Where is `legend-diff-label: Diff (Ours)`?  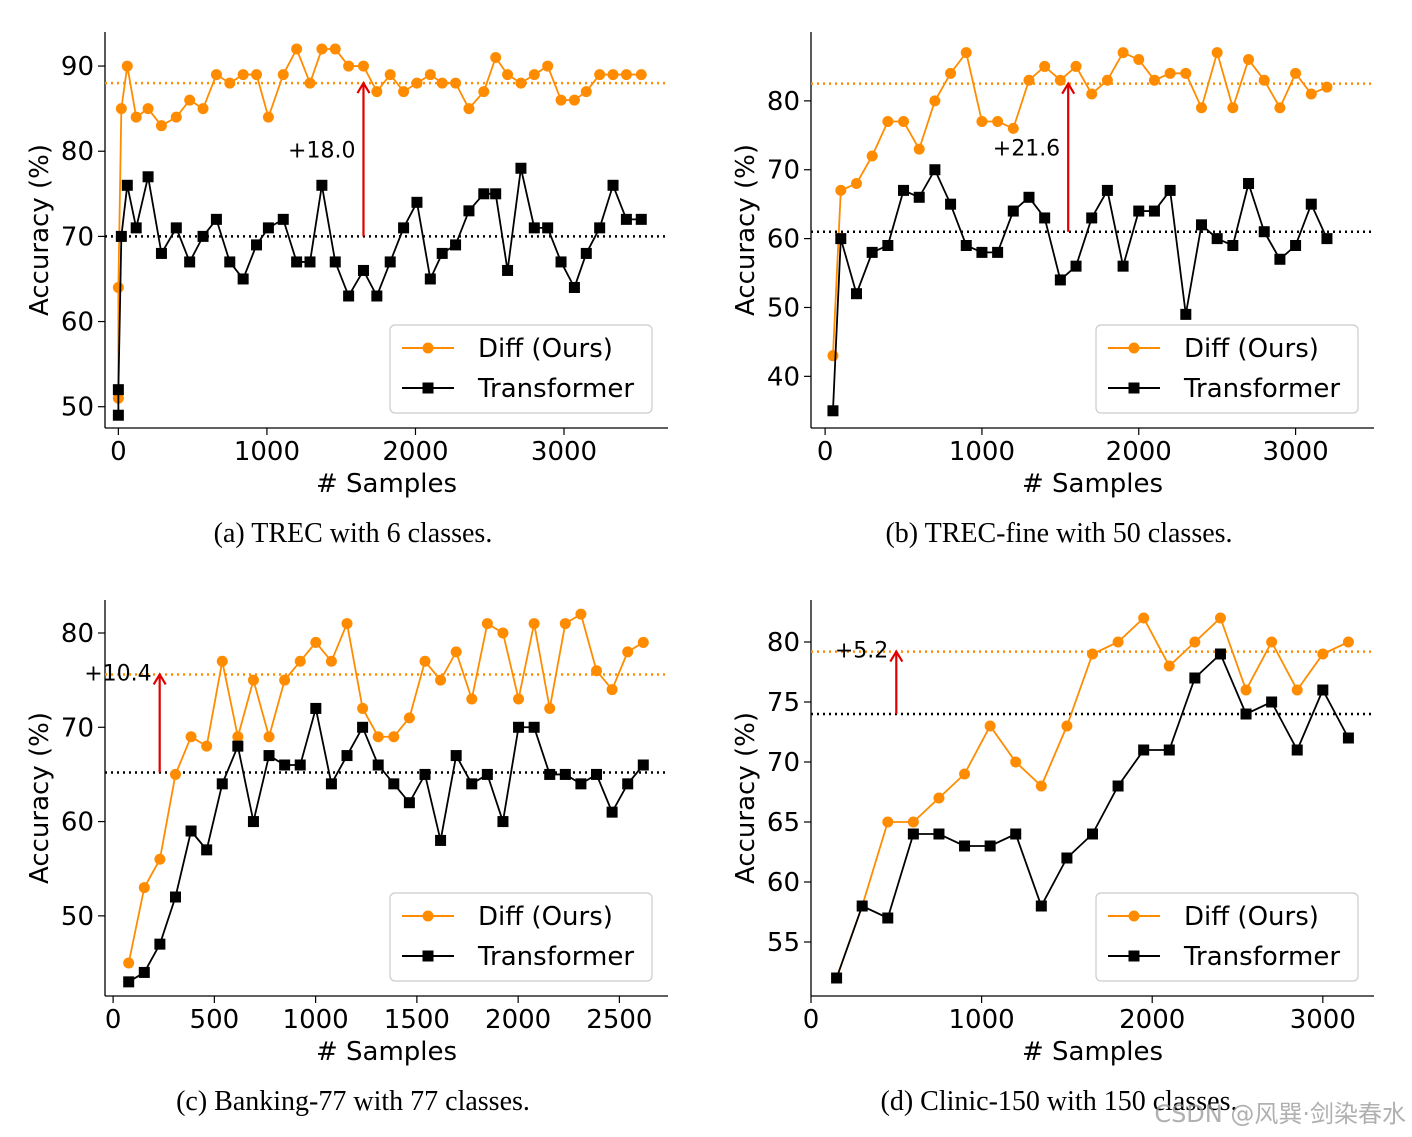
legend-diff-label: Diff (Ours) is located at coordinates (1251, 917).